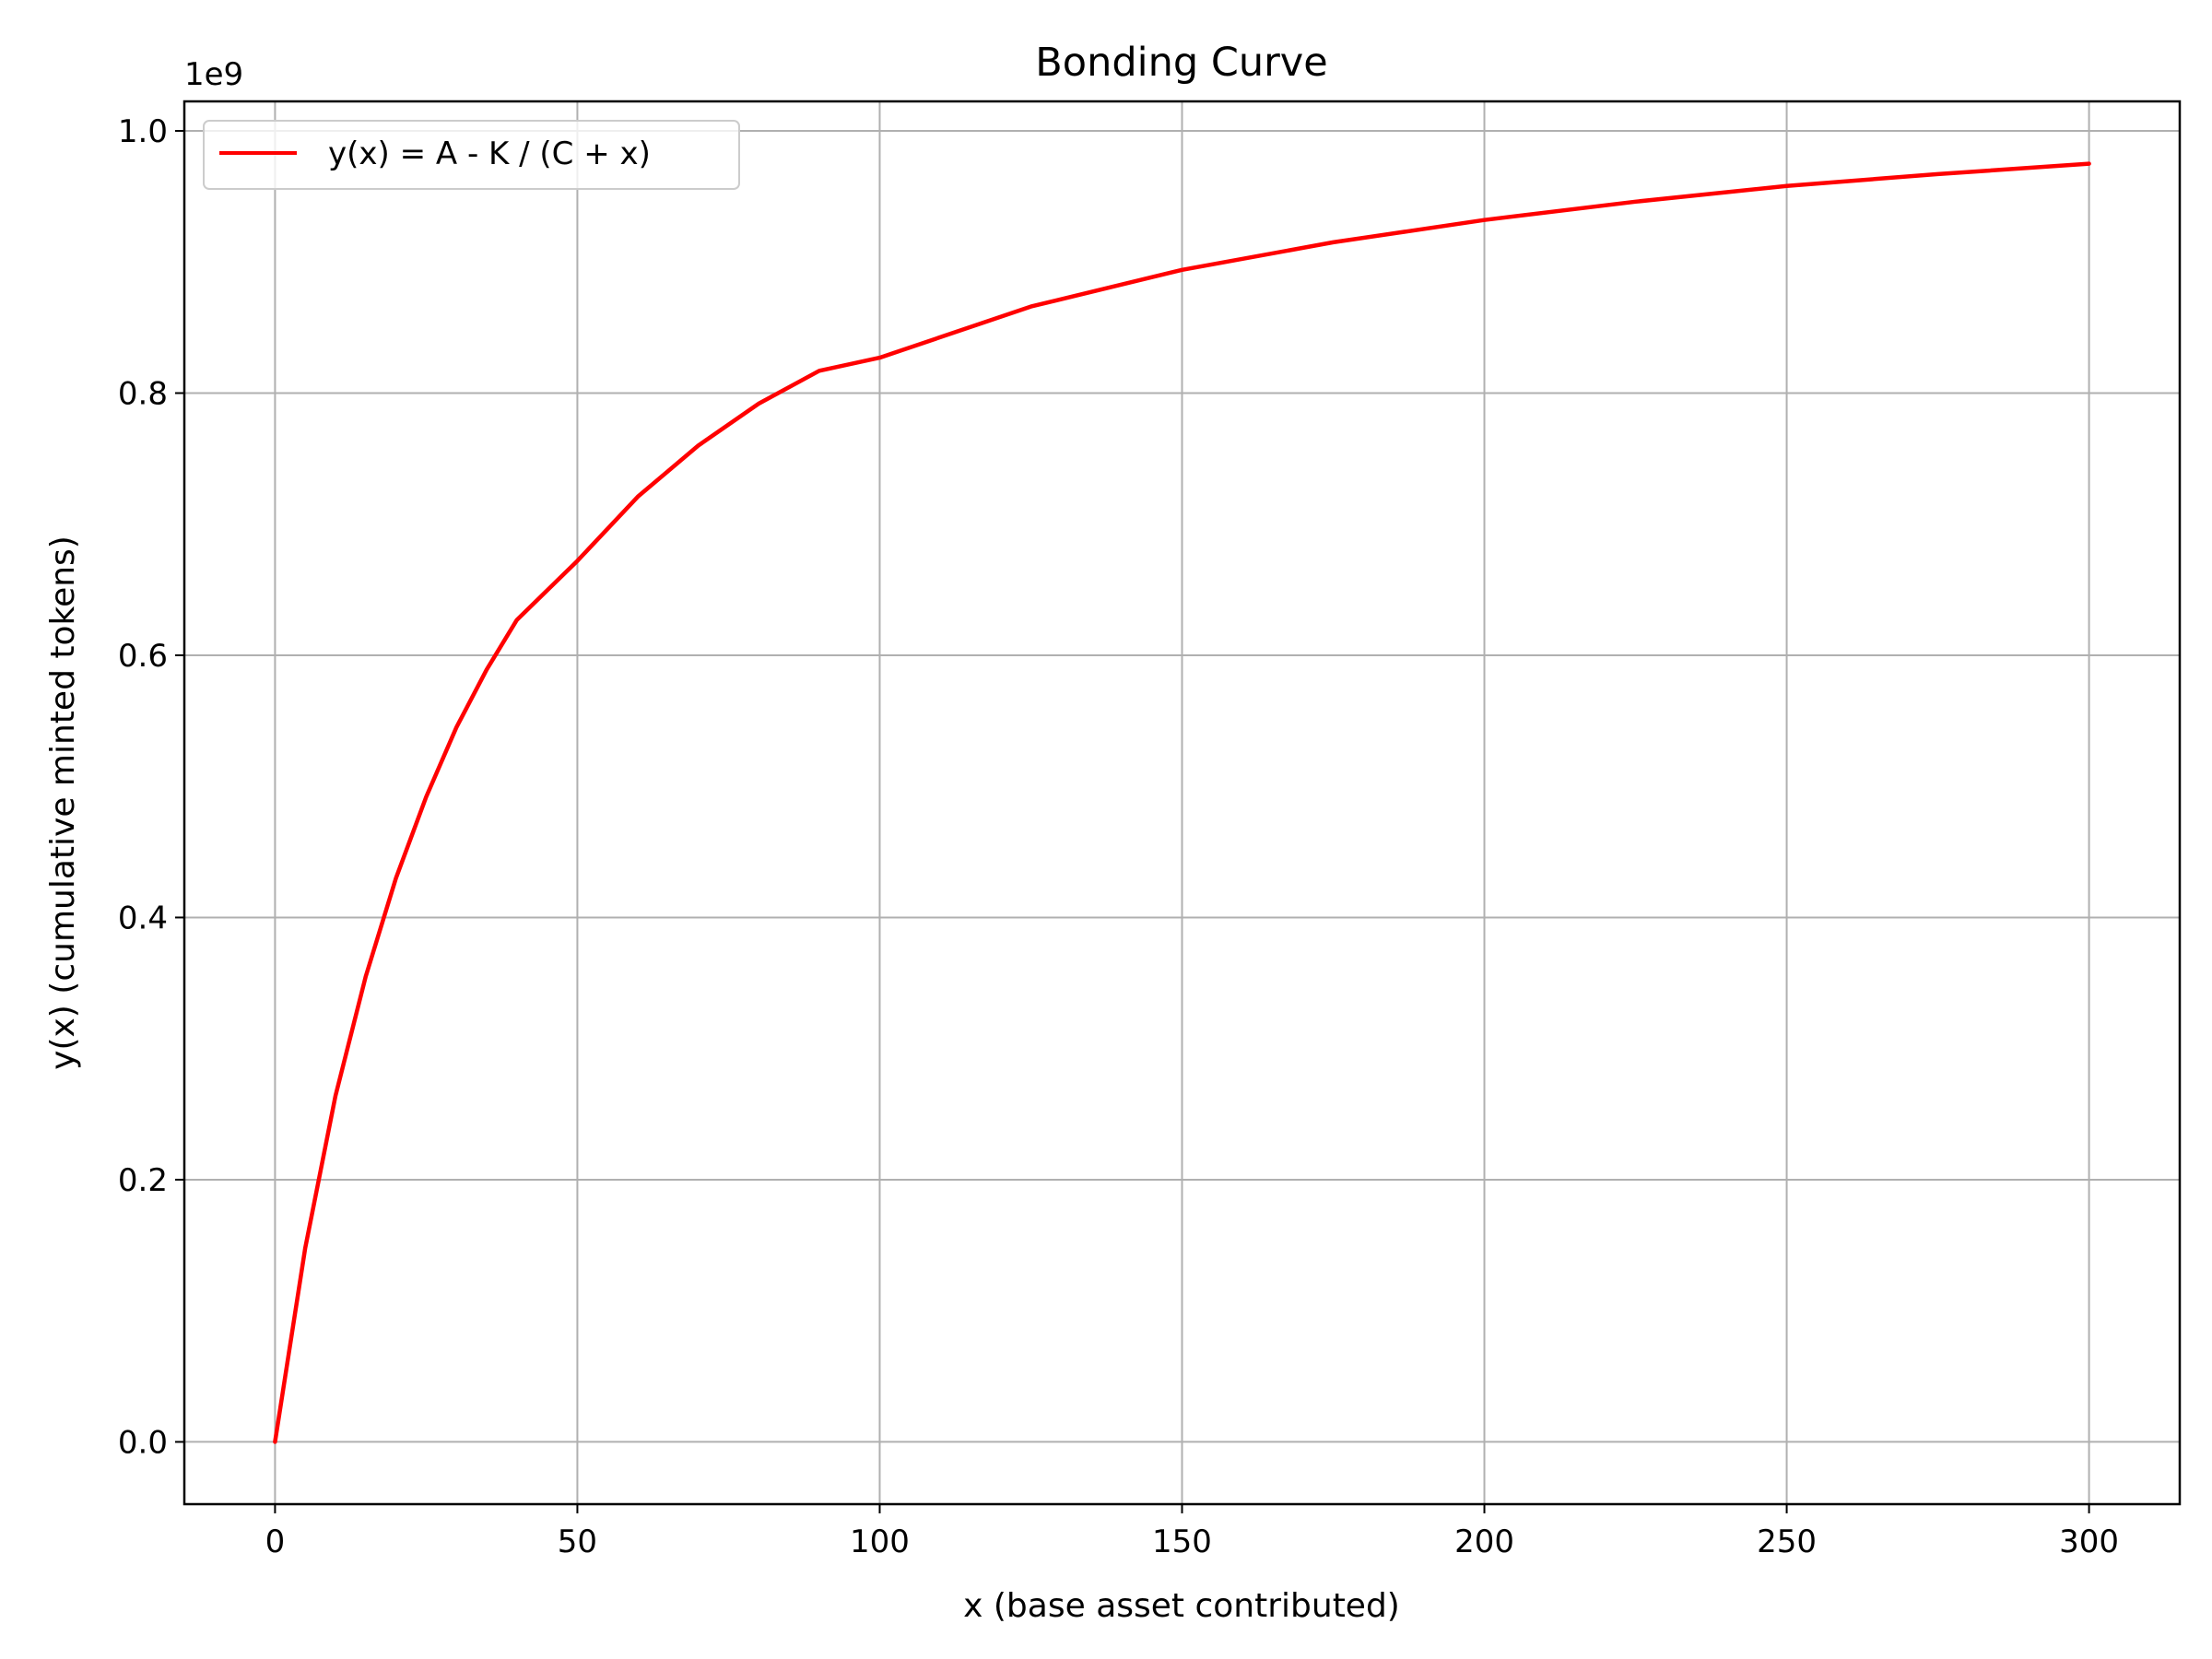 The image size is (2212, 1659). I want to click on chart-title: Bonding Curve, so click(1181, 63).